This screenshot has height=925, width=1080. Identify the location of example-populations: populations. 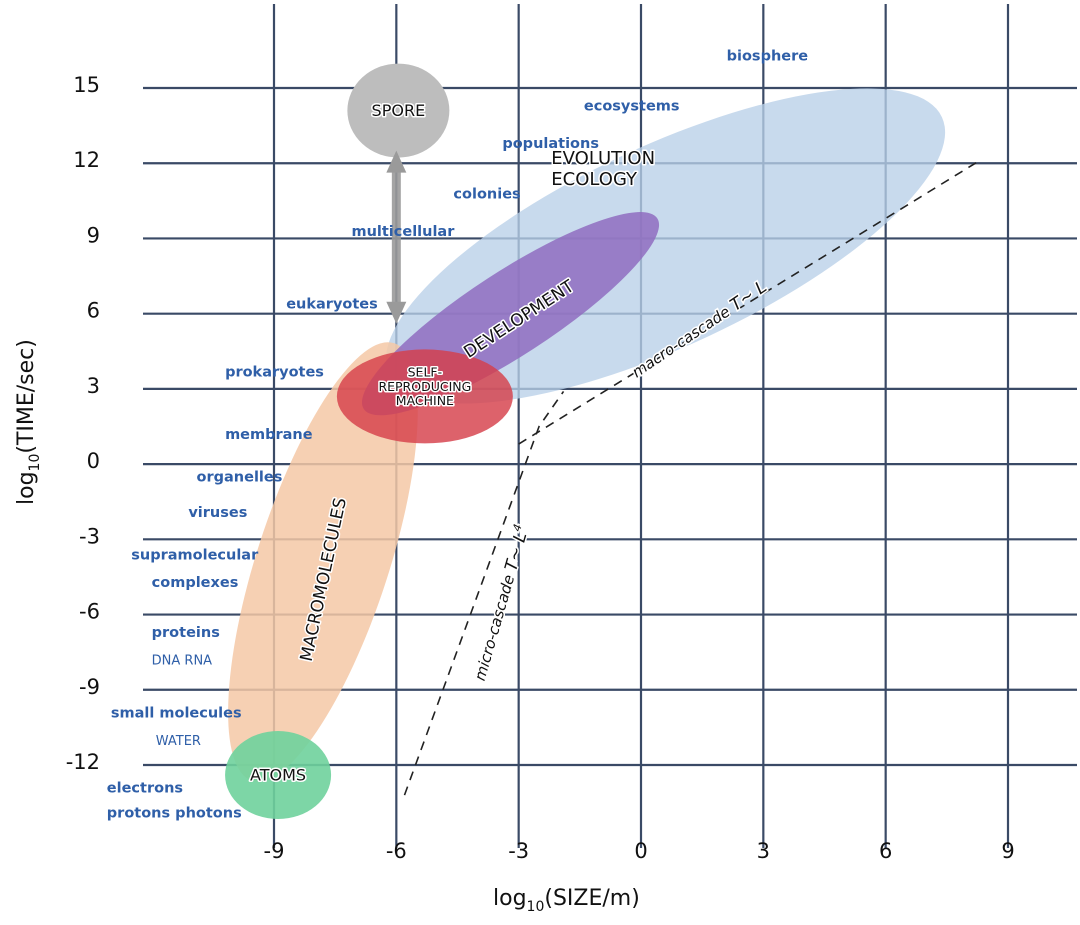
(550, 144).